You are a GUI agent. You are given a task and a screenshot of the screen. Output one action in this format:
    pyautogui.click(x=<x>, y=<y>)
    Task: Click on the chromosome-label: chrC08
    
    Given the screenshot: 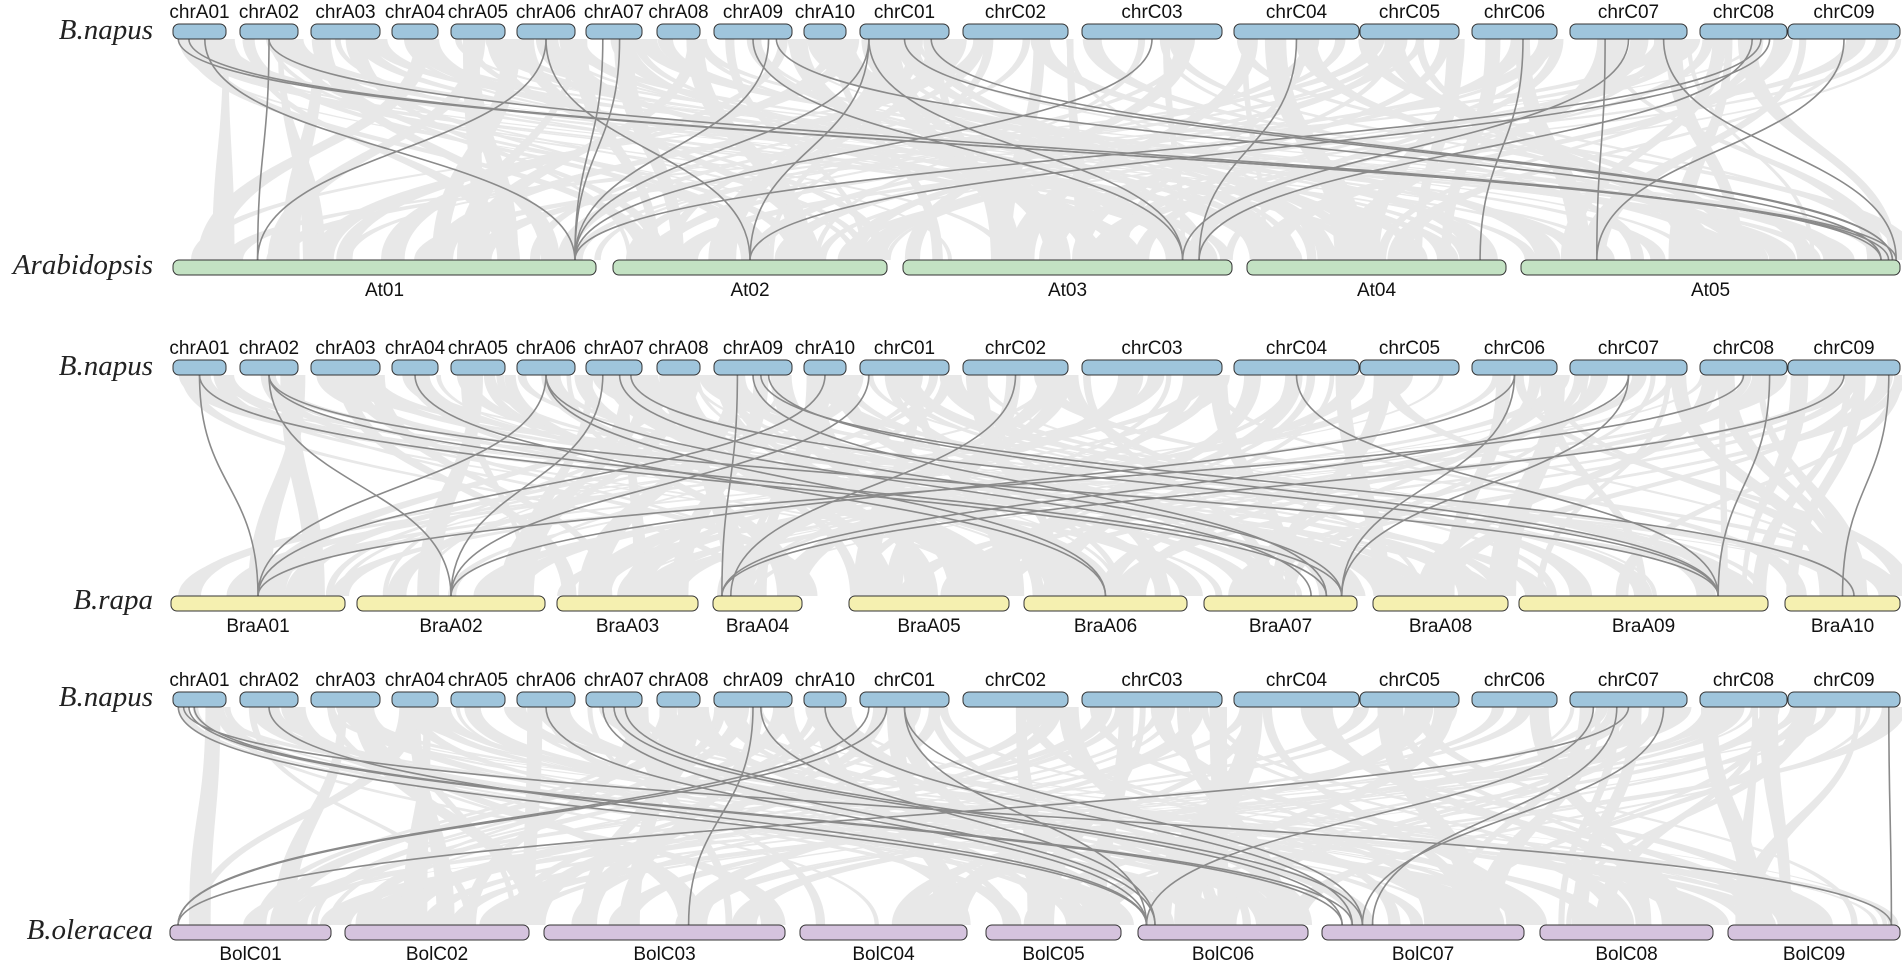 What is the action you would take?
    pyautogui.click(x=1743, y=12)
    